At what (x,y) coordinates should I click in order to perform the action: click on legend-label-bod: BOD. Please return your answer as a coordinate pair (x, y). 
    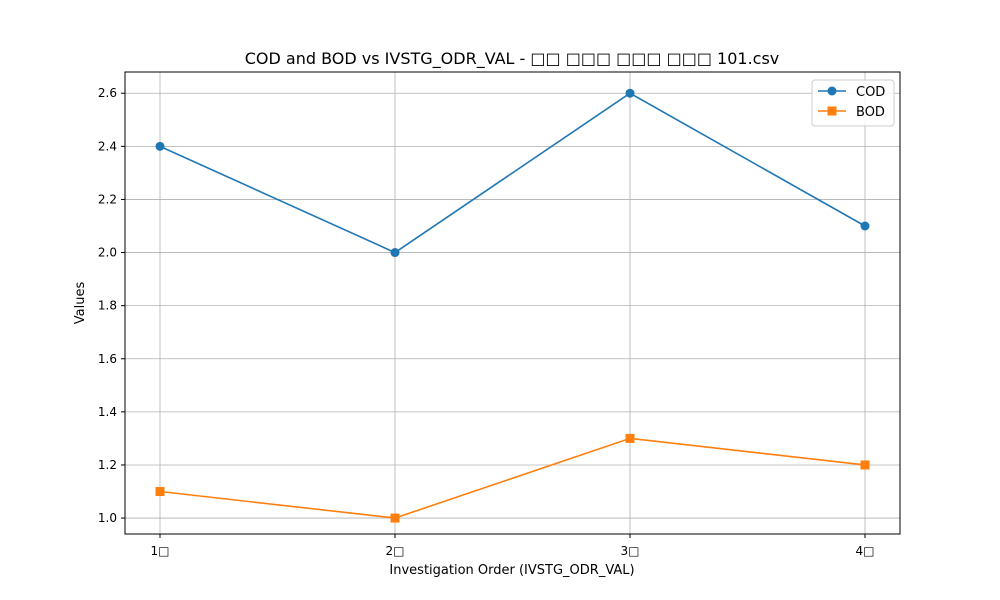
    Looking at the image, I should click on (870, 112).